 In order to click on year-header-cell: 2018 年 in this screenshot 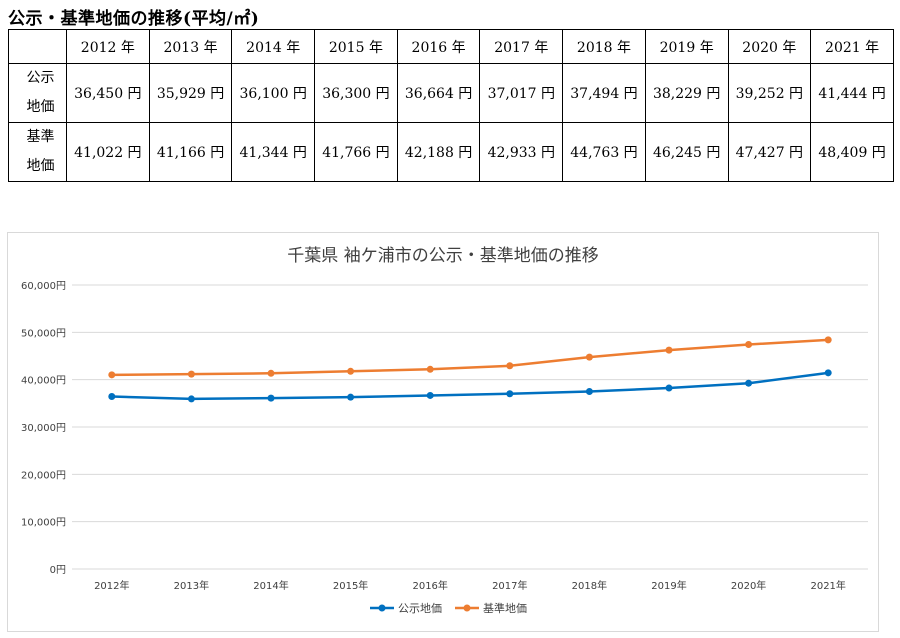, I will do `click(604, 46)`.